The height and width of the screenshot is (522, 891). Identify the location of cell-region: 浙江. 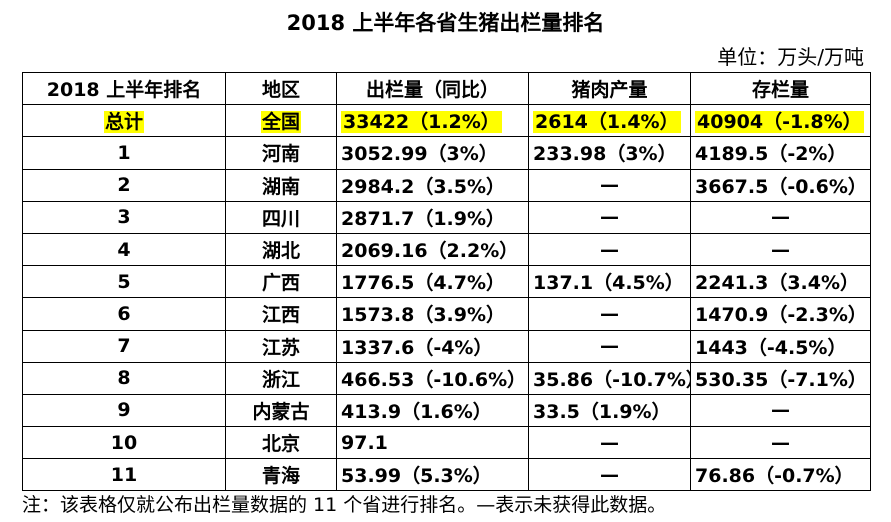
(281, 378).